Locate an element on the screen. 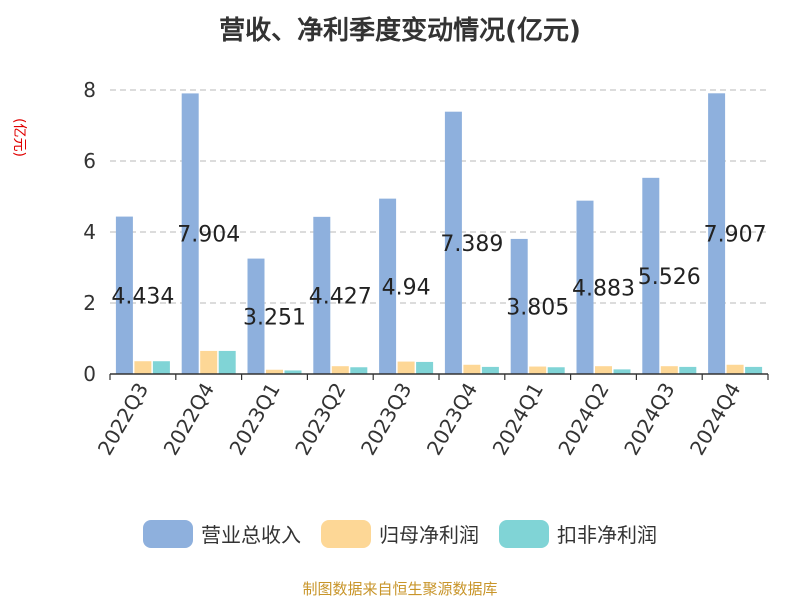 The height and width of the screenshot is (600, 800). y-tick-label: 0 is located at coordinates (89, 374).